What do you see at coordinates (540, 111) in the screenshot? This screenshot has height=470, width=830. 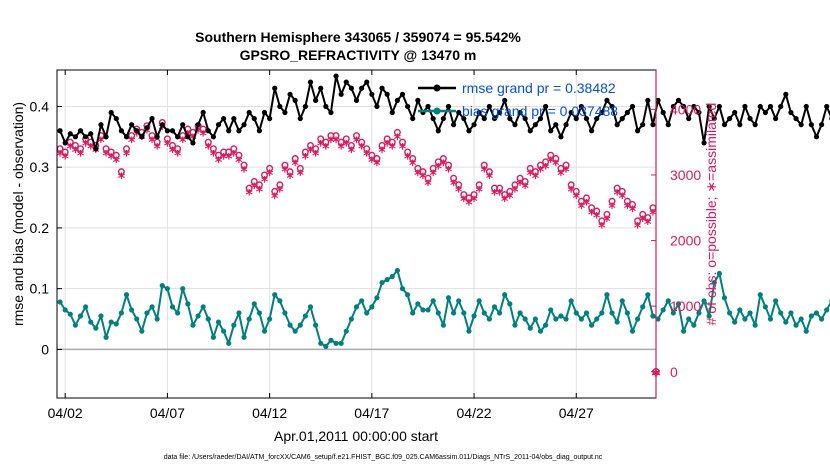 I see `legend-bias-label: bias grand pr = 0.037488` at bounding box center [540, 111].